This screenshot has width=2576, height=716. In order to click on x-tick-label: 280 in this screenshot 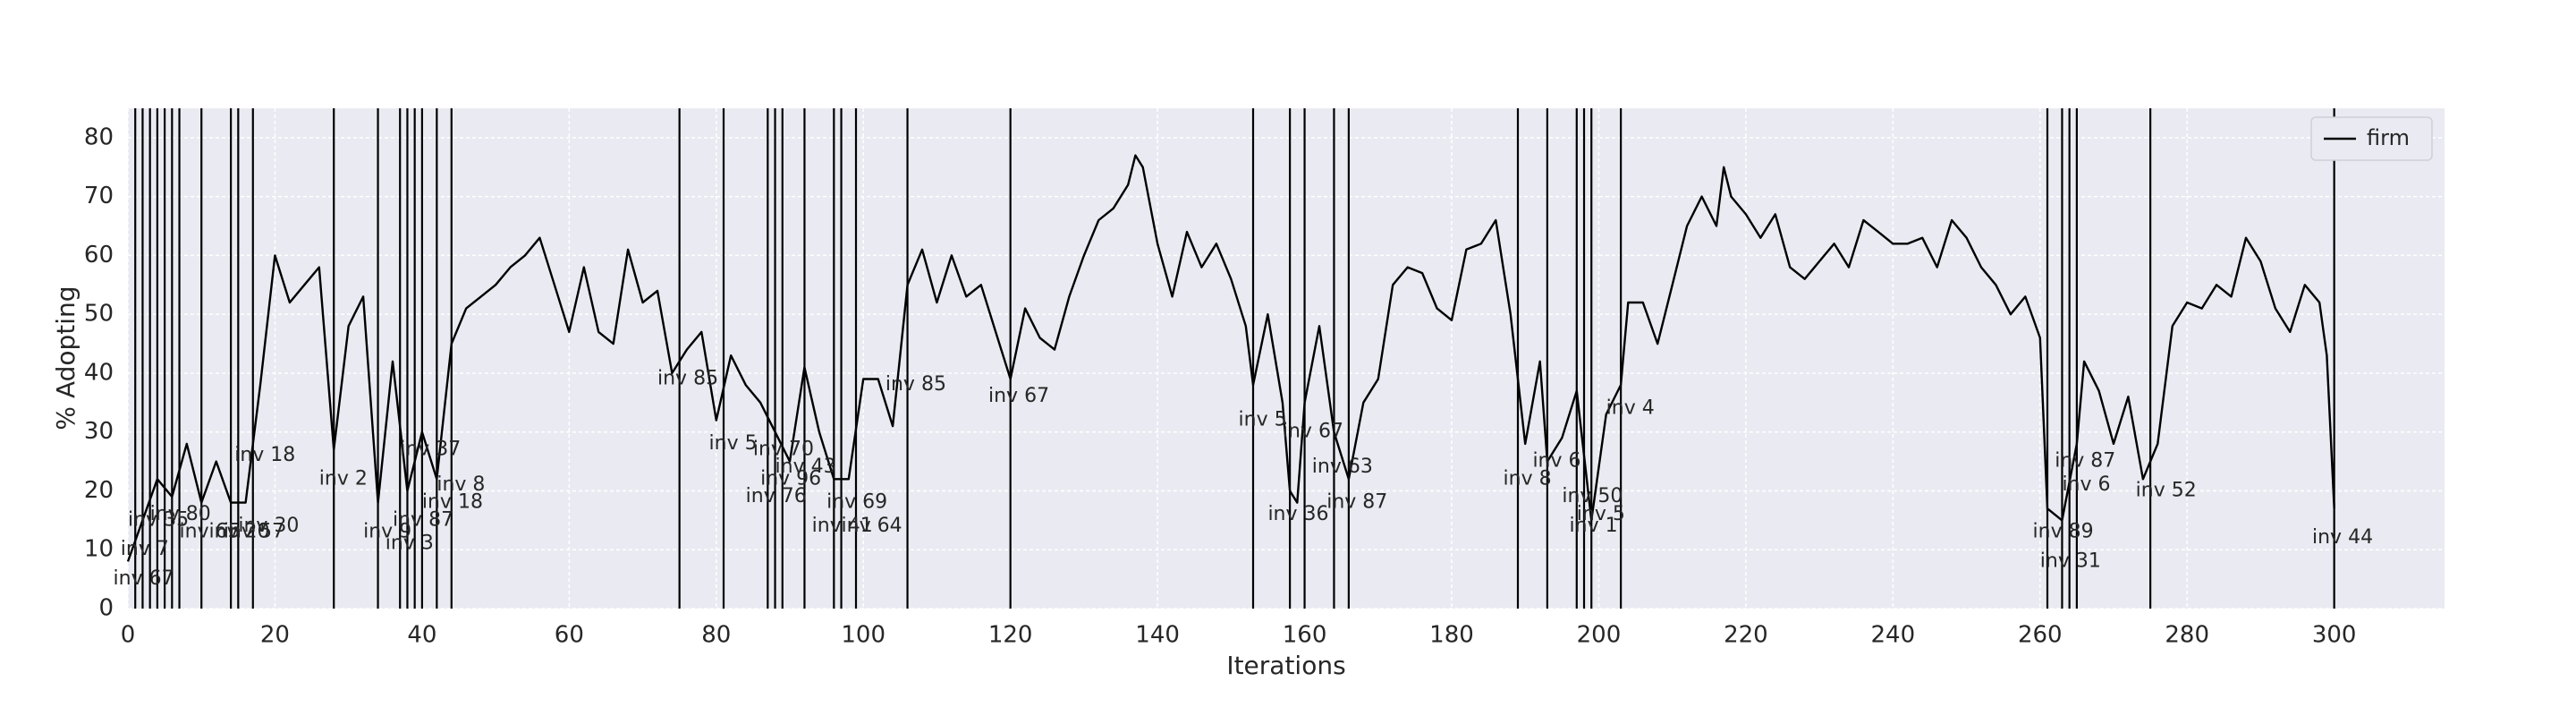, I will do `click(2187, 635)`.